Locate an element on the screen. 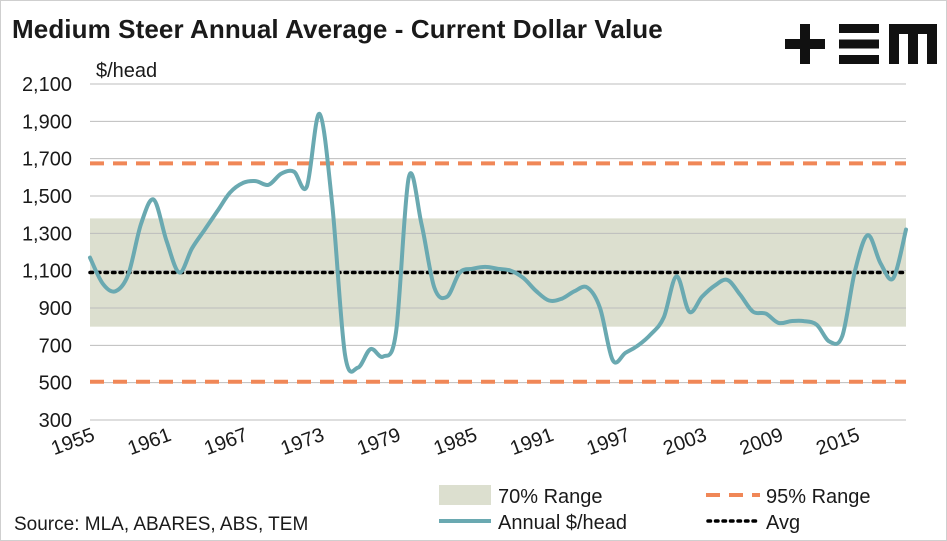 The height and width of the screenshot is (541, 947). y-tick-label: 1,900 is located at coordinates (47, 122).